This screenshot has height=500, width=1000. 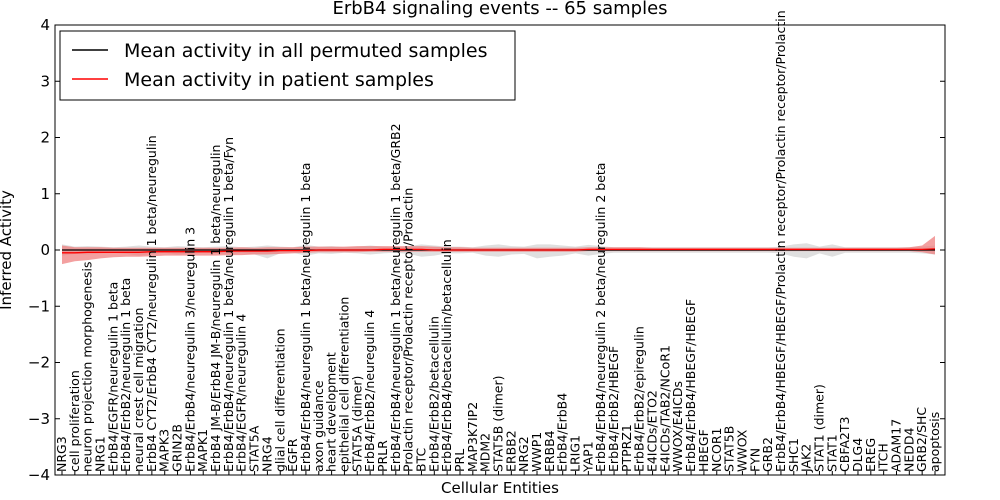 I want to click on entity-label: SHC1, so click(x=793, y=455).